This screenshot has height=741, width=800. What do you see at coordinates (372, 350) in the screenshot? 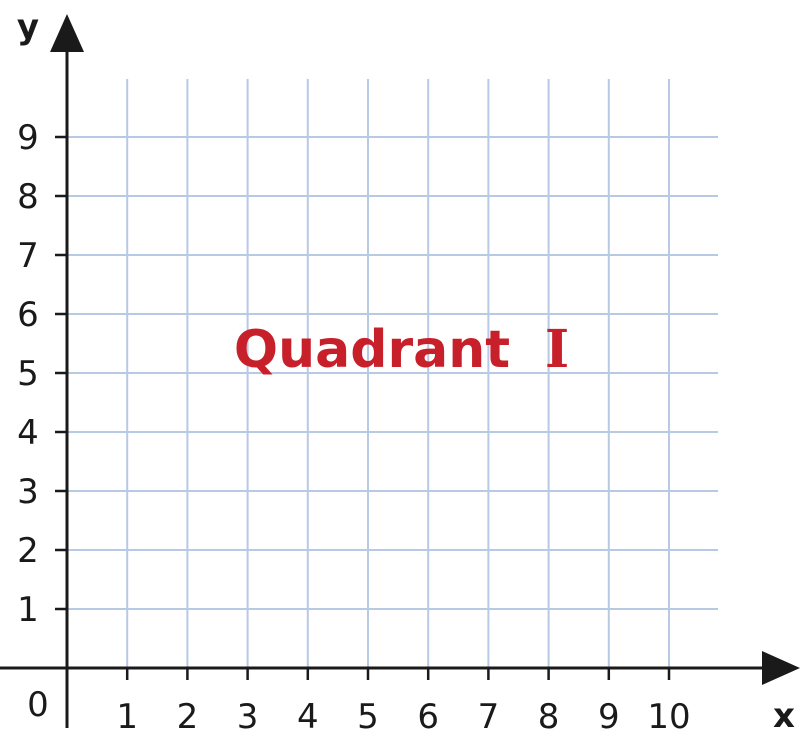
I see `quadrant-word: Quadrant` at bounding box center [372, 350].